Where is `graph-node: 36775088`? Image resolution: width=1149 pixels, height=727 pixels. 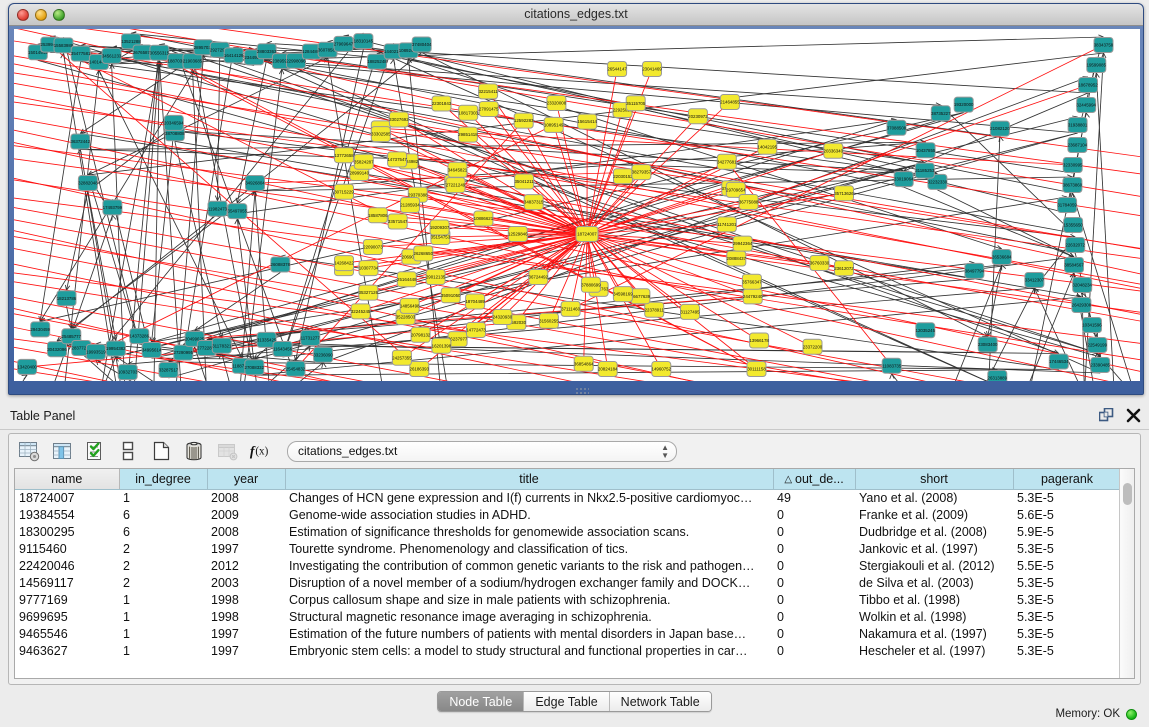
graph-node: 36775088 is located at coordinates (748, 202).